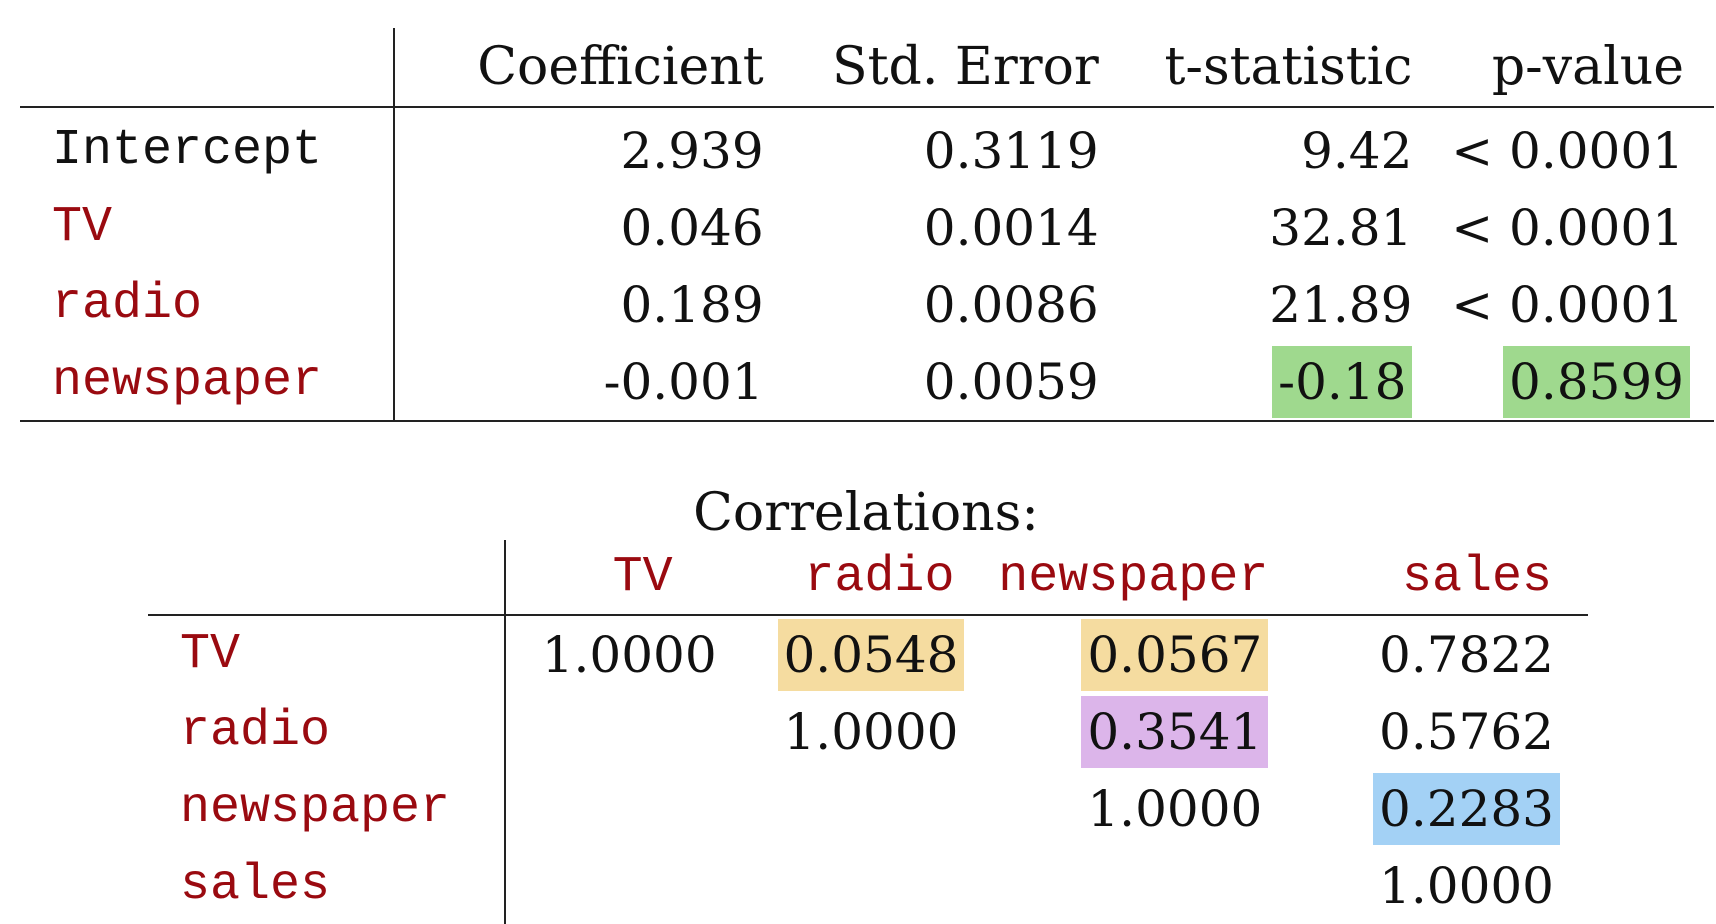 The width and height of the screenshot is (1716, 924). What do you see at coordinates (1341, 227) in the screenshot?
I see `t-statistic-value: 32.81` at bounding box center [1341, 227].